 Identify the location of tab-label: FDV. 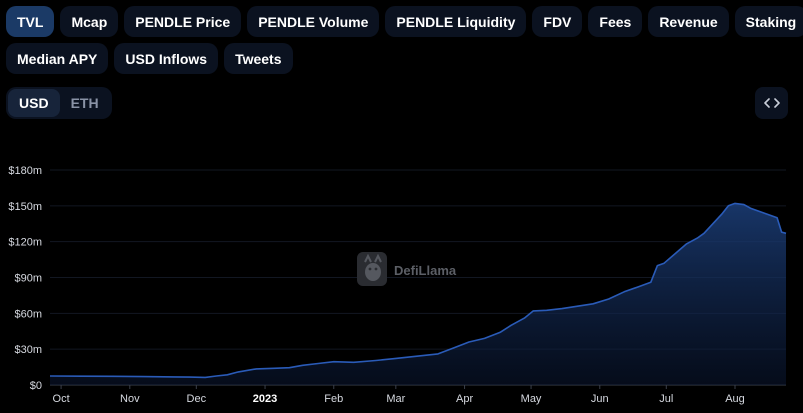
(557, 21).